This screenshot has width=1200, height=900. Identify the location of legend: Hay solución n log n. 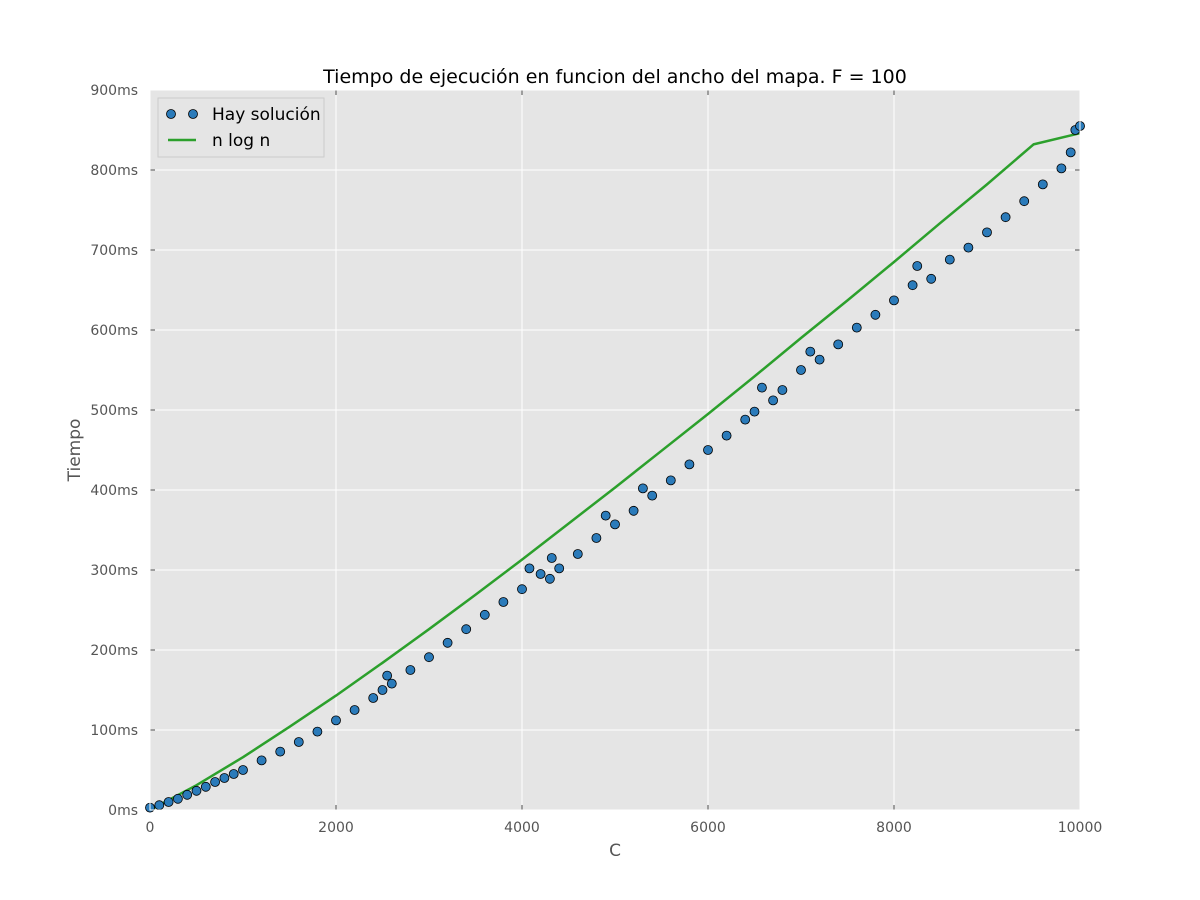
(241, 127).